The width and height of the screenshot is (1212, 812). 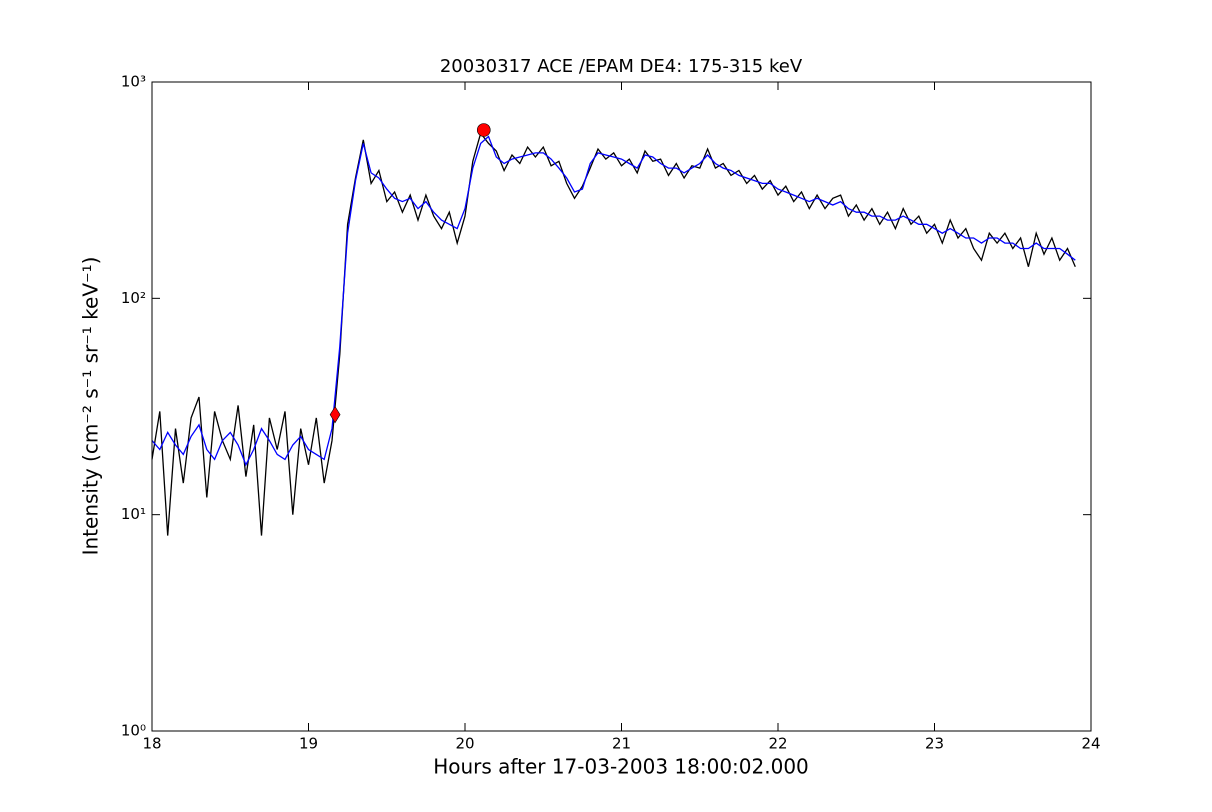 I want to click on y-tick-label: 10¹, so click(x=133, y=514).